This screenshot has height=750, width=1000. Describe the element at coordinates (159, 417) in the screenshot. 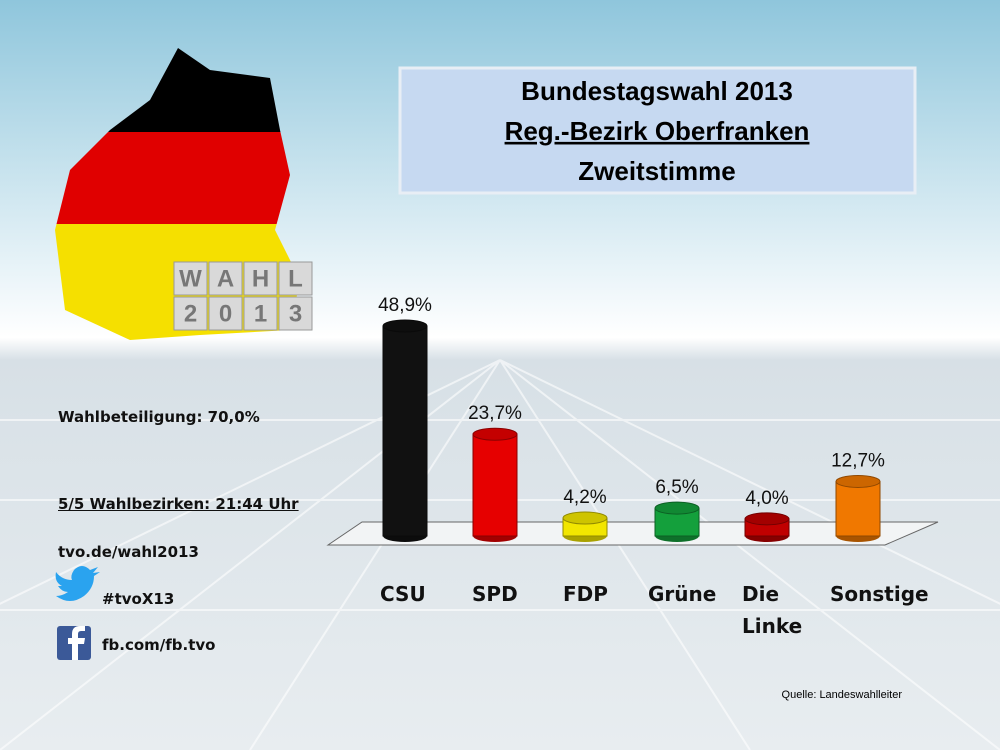

I see `turnout: Wahlbeteiligung: 70,0%` at that location.